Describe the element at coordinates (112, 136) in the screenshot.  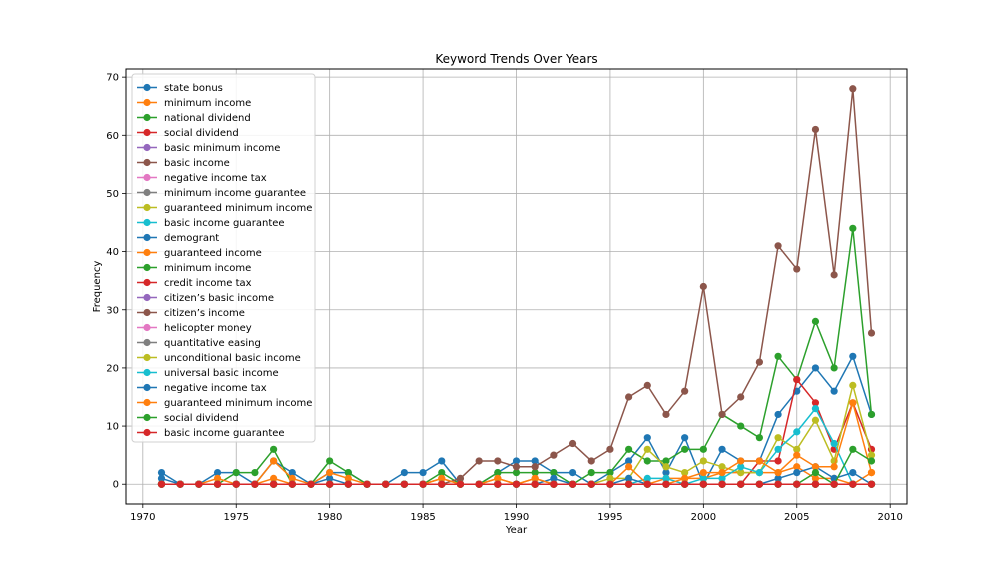
I see `y-tick-label: 60` at that location.